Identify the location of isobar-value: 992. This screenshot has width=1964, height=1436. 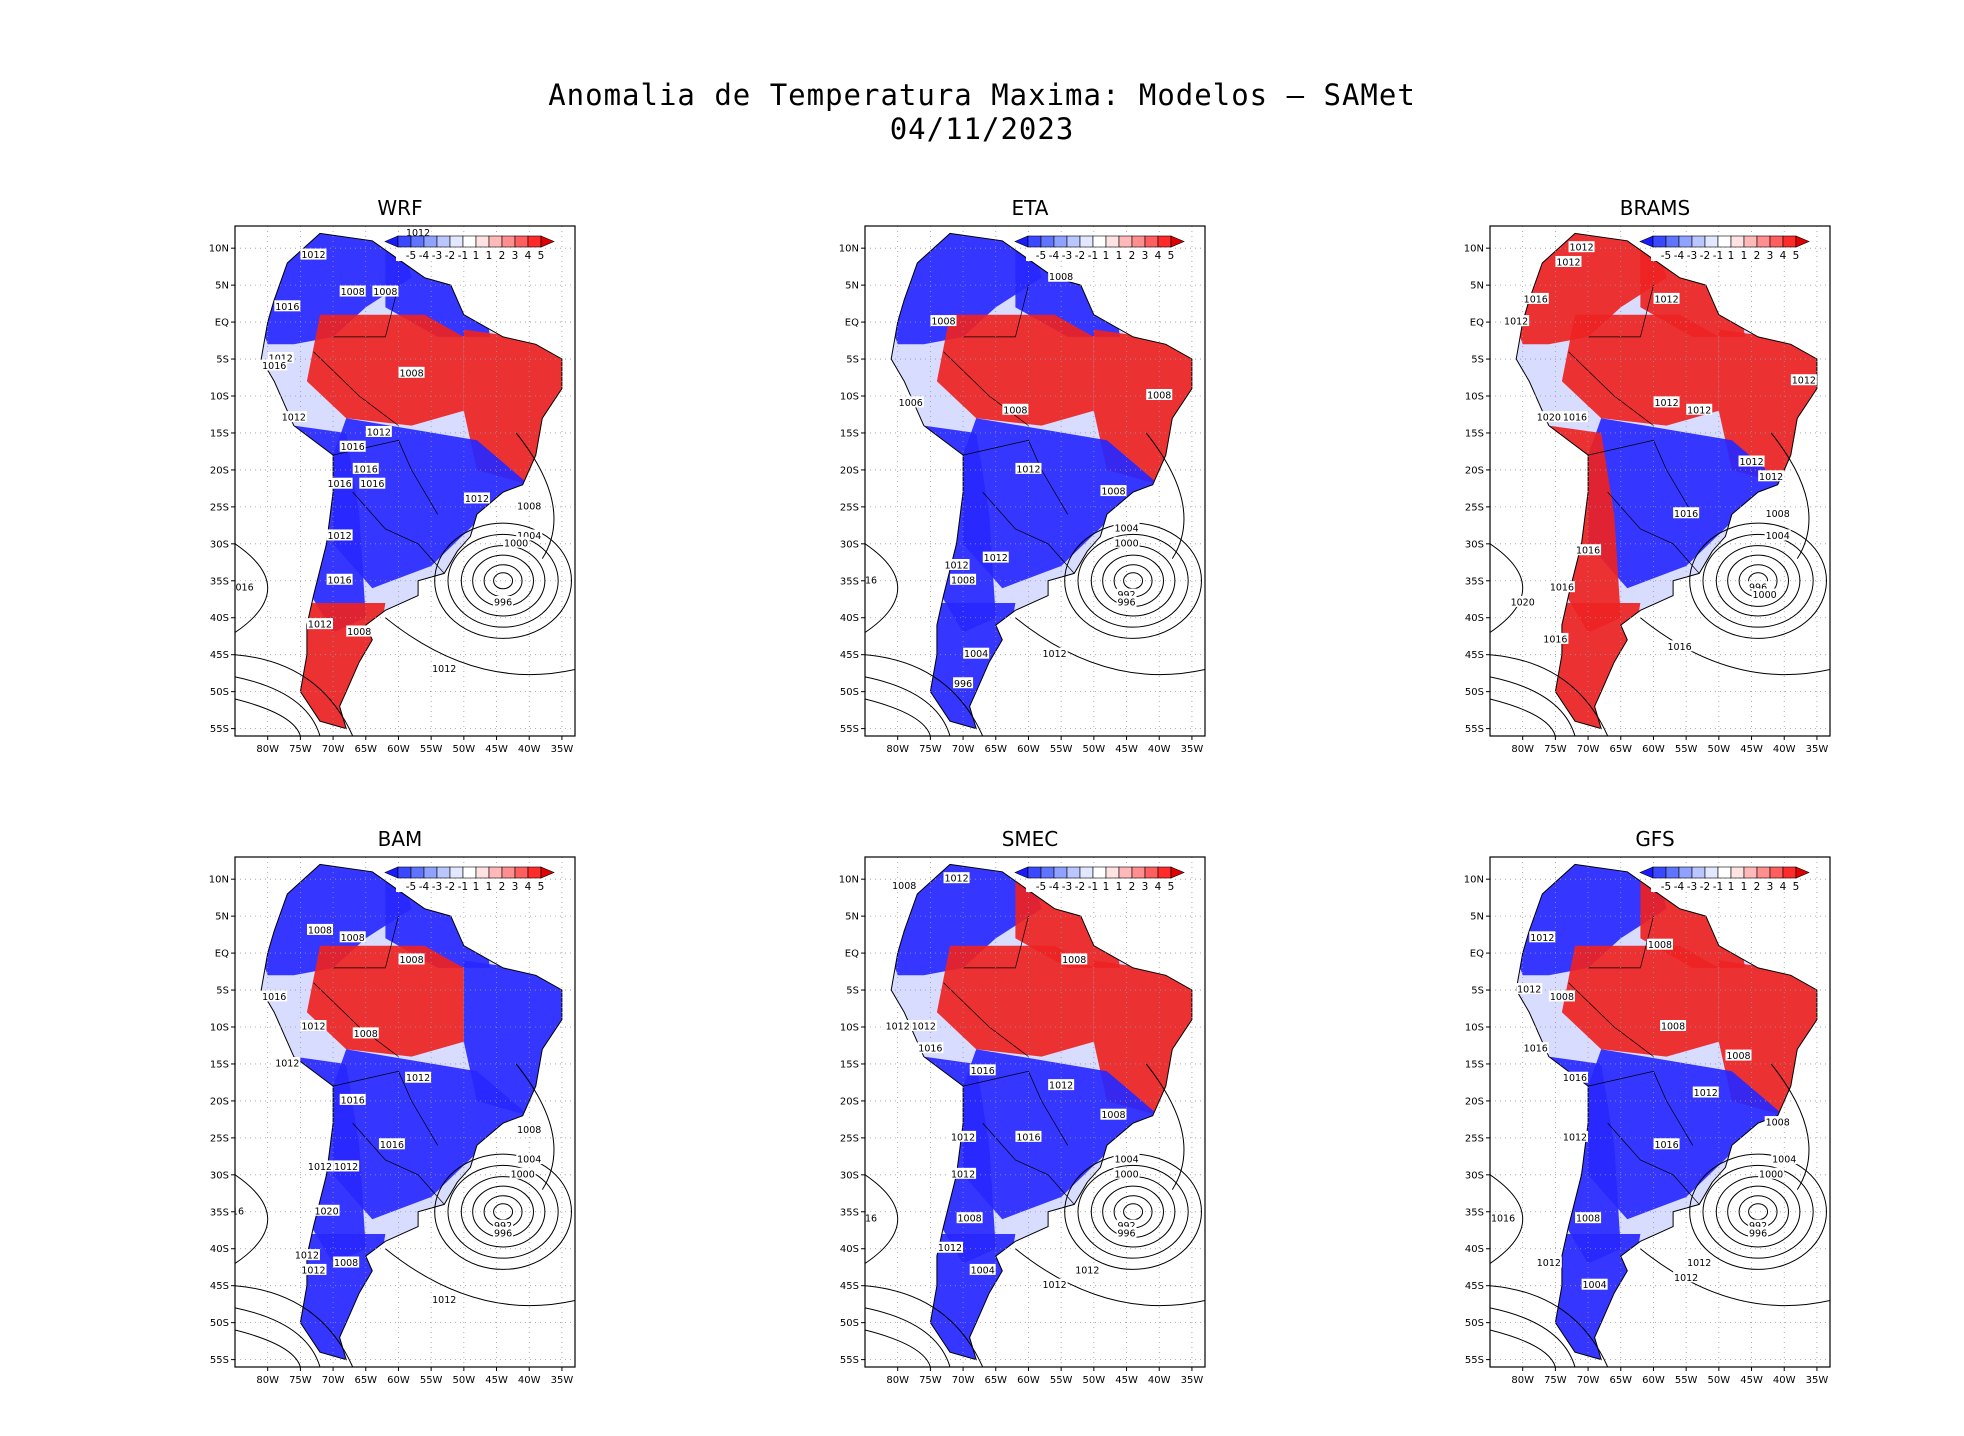
(1126, 1226).